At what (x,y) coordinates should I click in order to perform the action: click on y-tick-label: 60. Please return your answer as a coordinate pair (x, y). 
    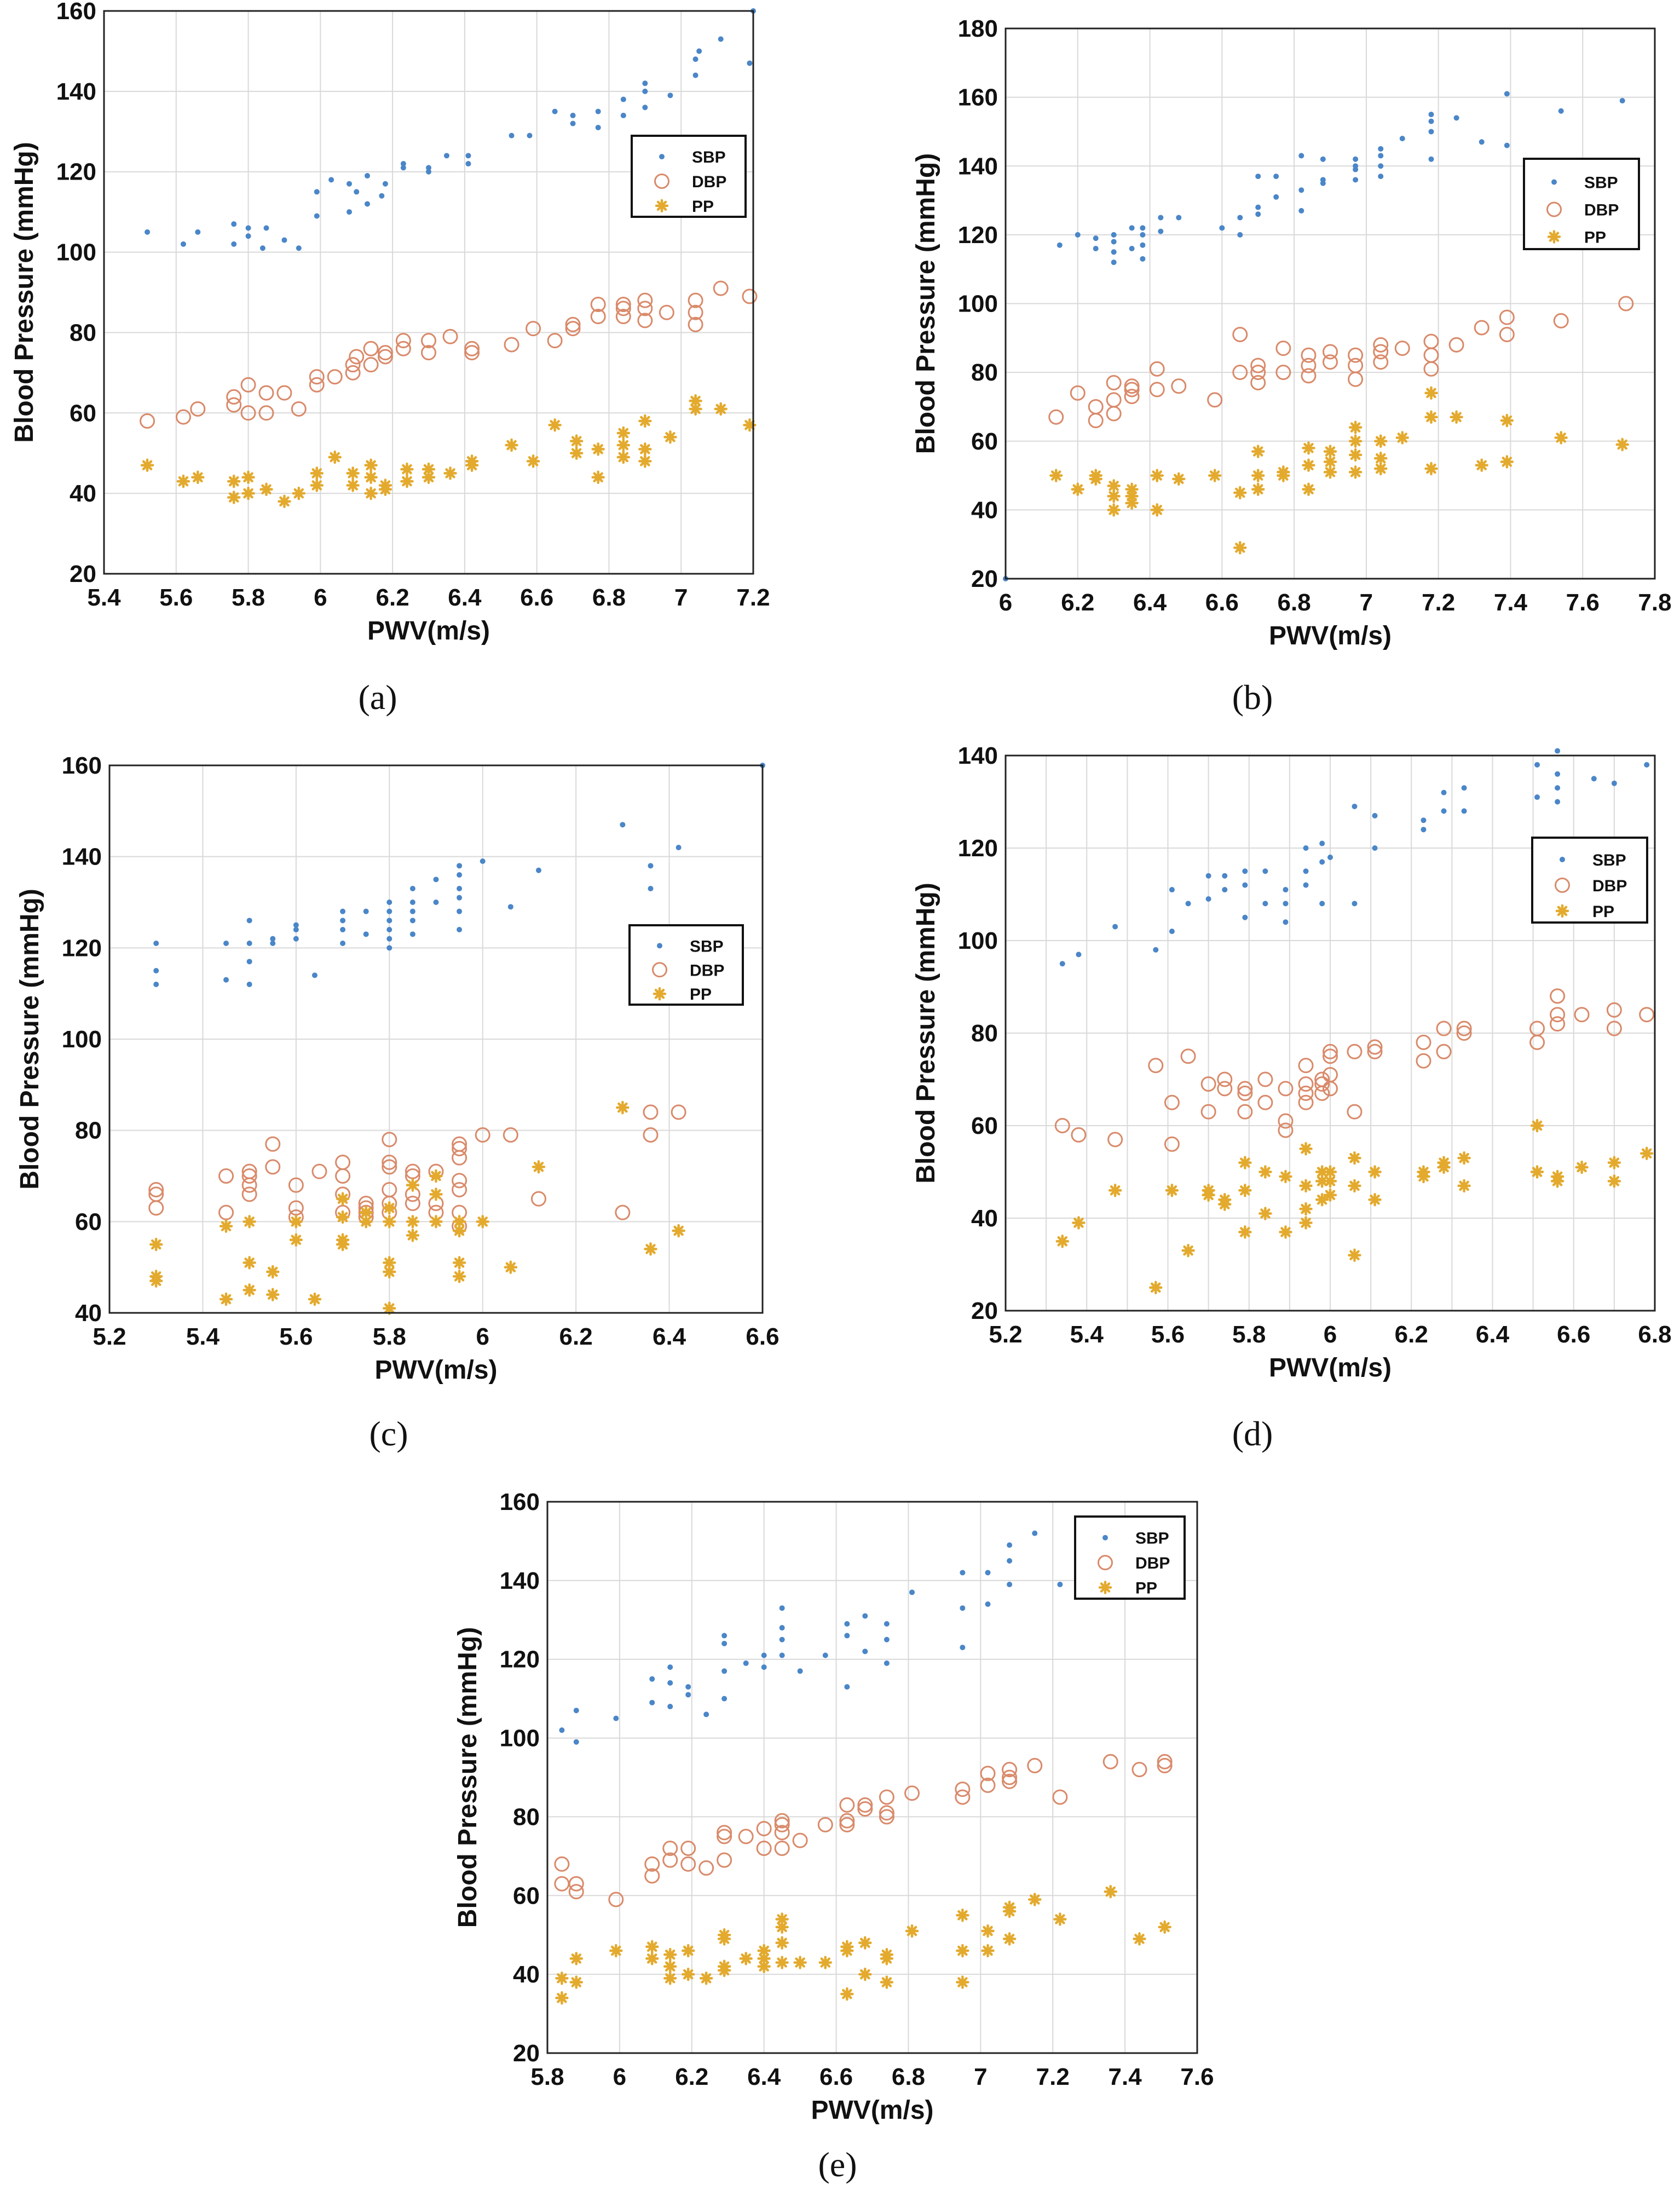
    Looking at the image, I should click on (984, 1125).